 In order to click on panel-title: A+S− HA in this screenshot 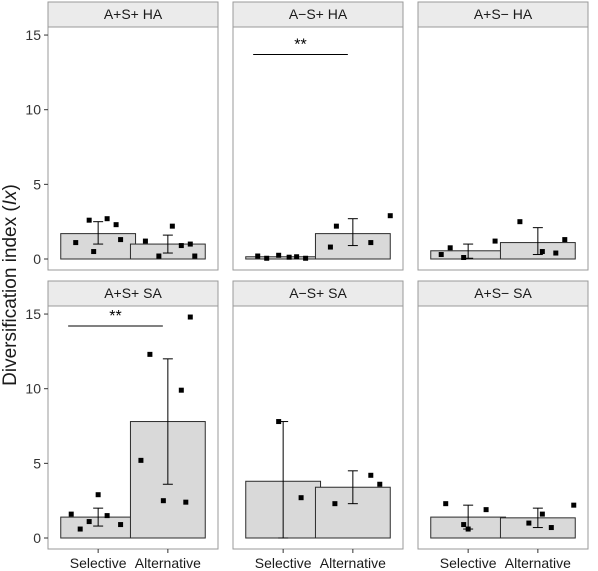, I will do `click(503, 14)`.